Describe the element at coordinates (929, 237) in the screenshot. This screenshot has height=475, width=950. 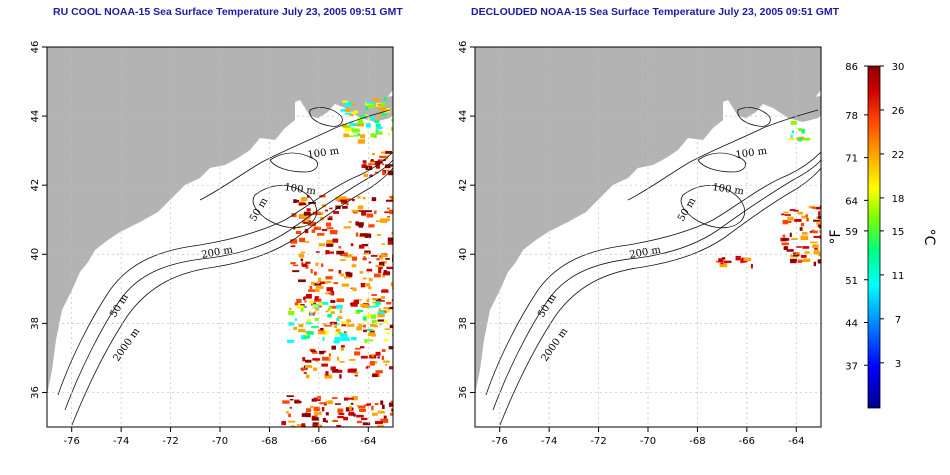
I see `celsius-unit-label: °C` at that location.